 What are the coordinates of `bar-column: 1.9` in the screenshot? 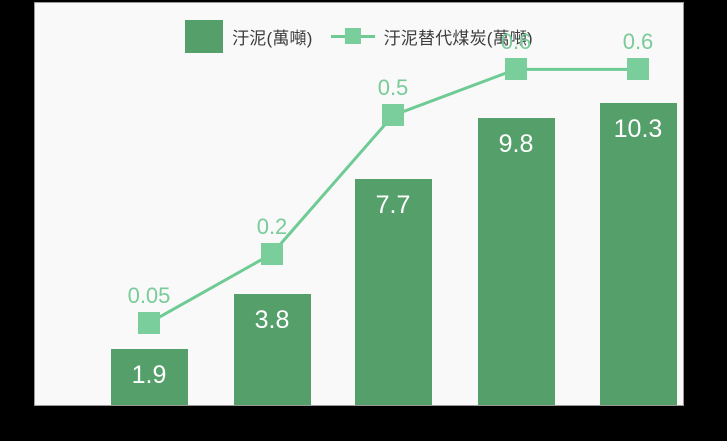 It's located at (149, 377).